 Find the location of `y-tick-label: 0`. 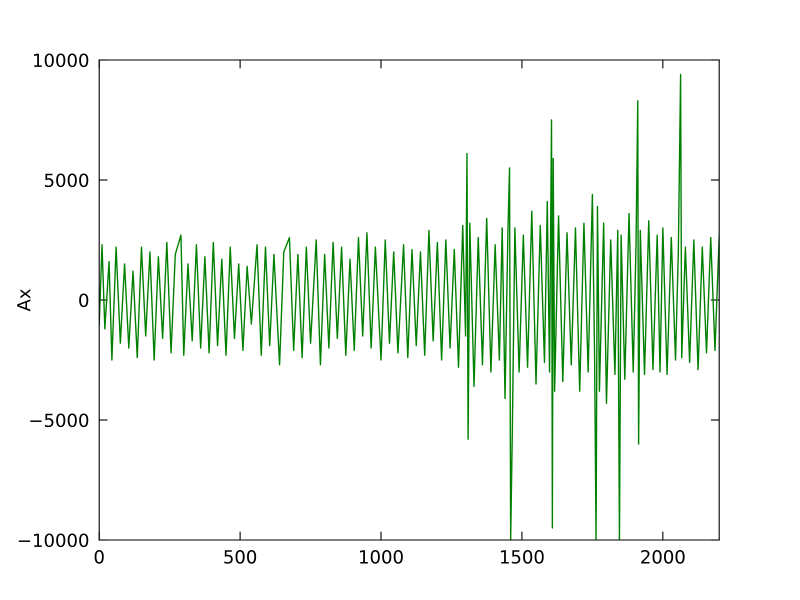

y-tick-label: 0 is located at coordinates (83, 300).